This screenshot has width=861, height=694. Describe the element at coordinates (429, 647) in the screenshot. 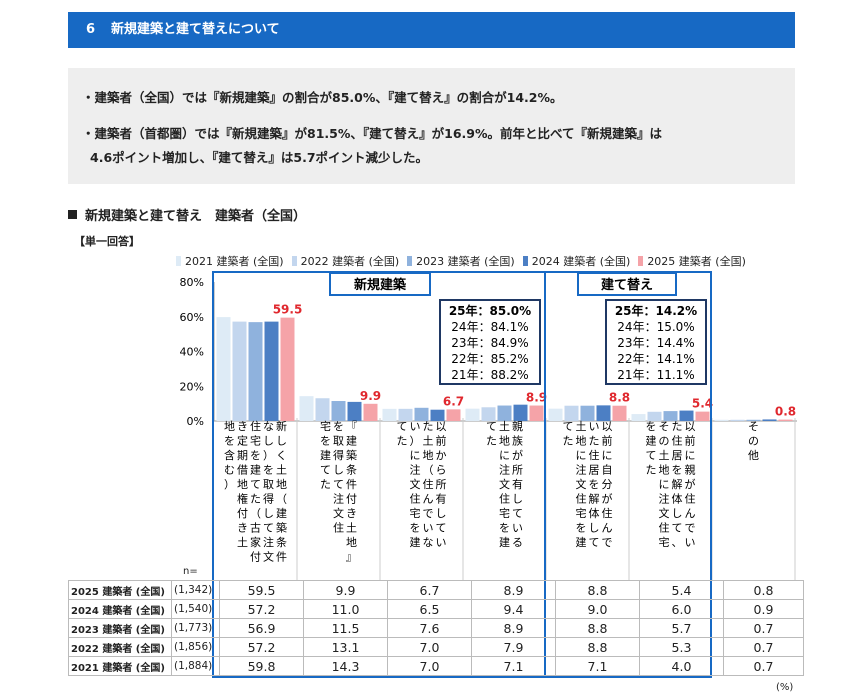

I see `table-cell: 7.0` at that location.